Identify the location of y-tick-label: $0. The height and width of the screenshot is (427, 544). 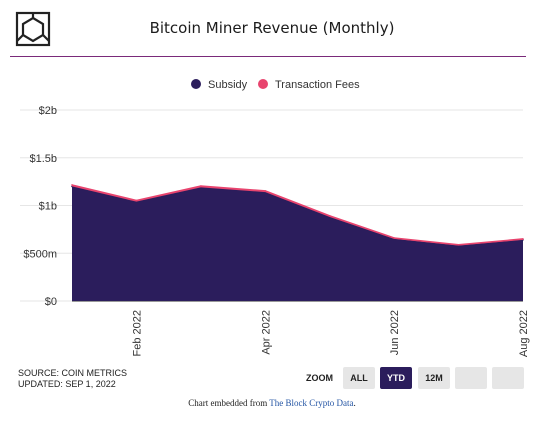
(51, 302).